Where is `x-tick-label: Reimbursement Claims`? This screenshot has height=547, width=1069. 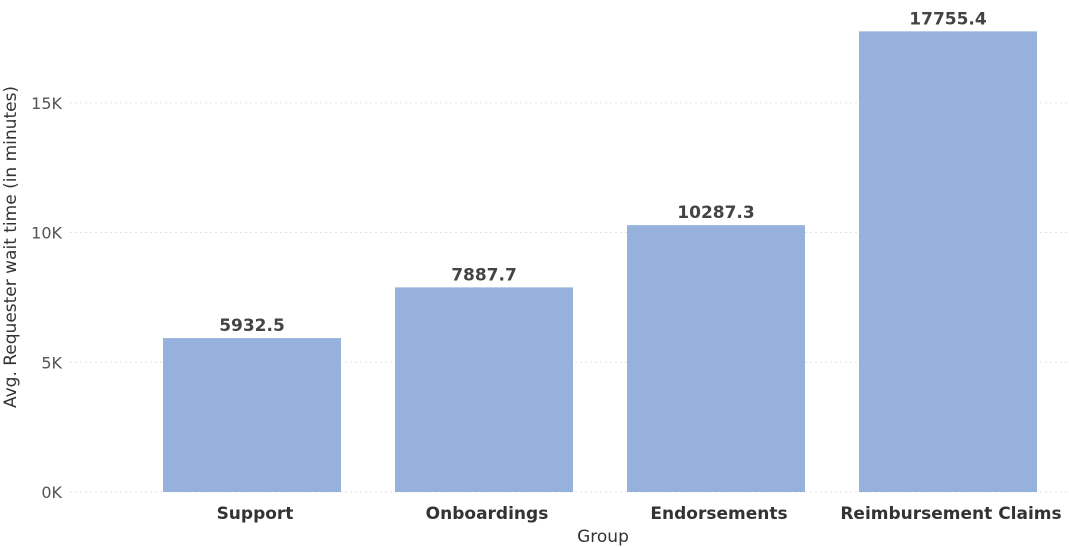 x-tick-label: Reimbursement Claims is located at coordinates (950, 514).